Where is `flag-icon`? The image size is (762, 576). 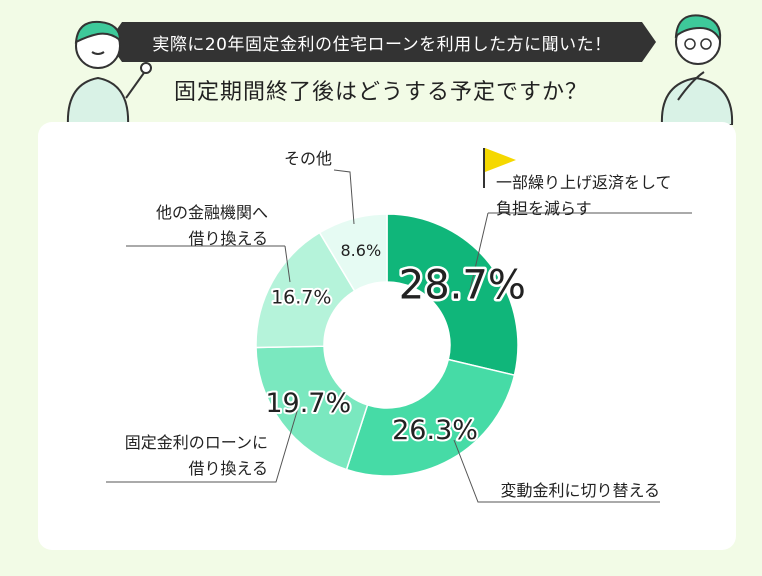
flag-icon is located at coordinates (499, 168).